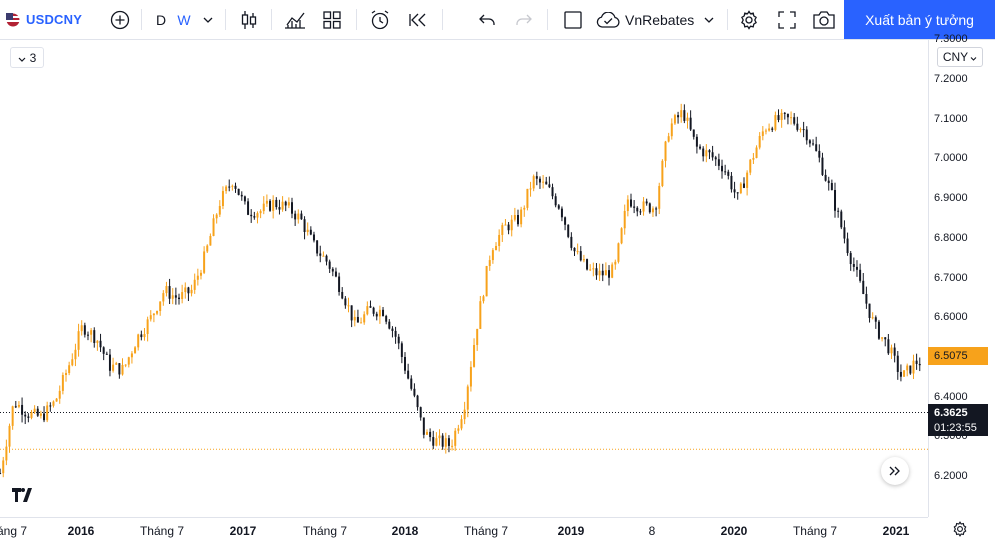 This screenshot has width=995, height=545. Describe the element at coordinates (958, 420) in the screenshot. I see `crosshair-price-tag: 6.3625 01:23:55` at that location.